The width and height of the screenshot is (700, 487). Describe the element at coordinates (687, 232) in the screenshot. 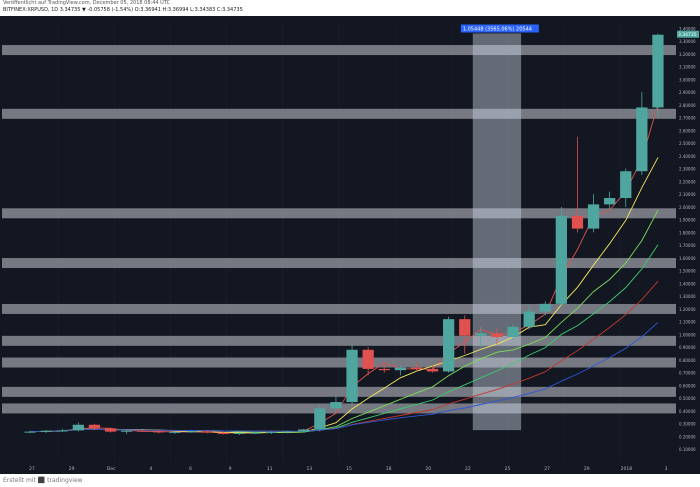

I see `y-tick-label: 1.80000` at that location.